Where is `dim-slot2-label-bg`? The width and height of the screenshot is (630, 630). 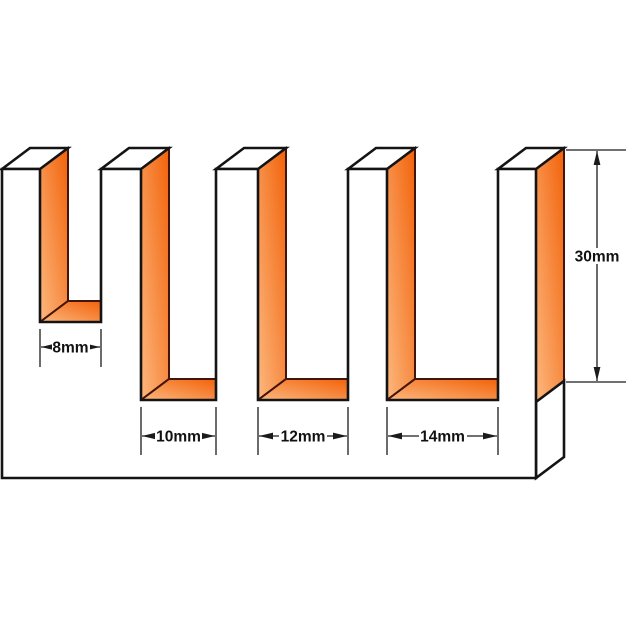
dim-slot2-label-bg is located at coordinates (178, 436).